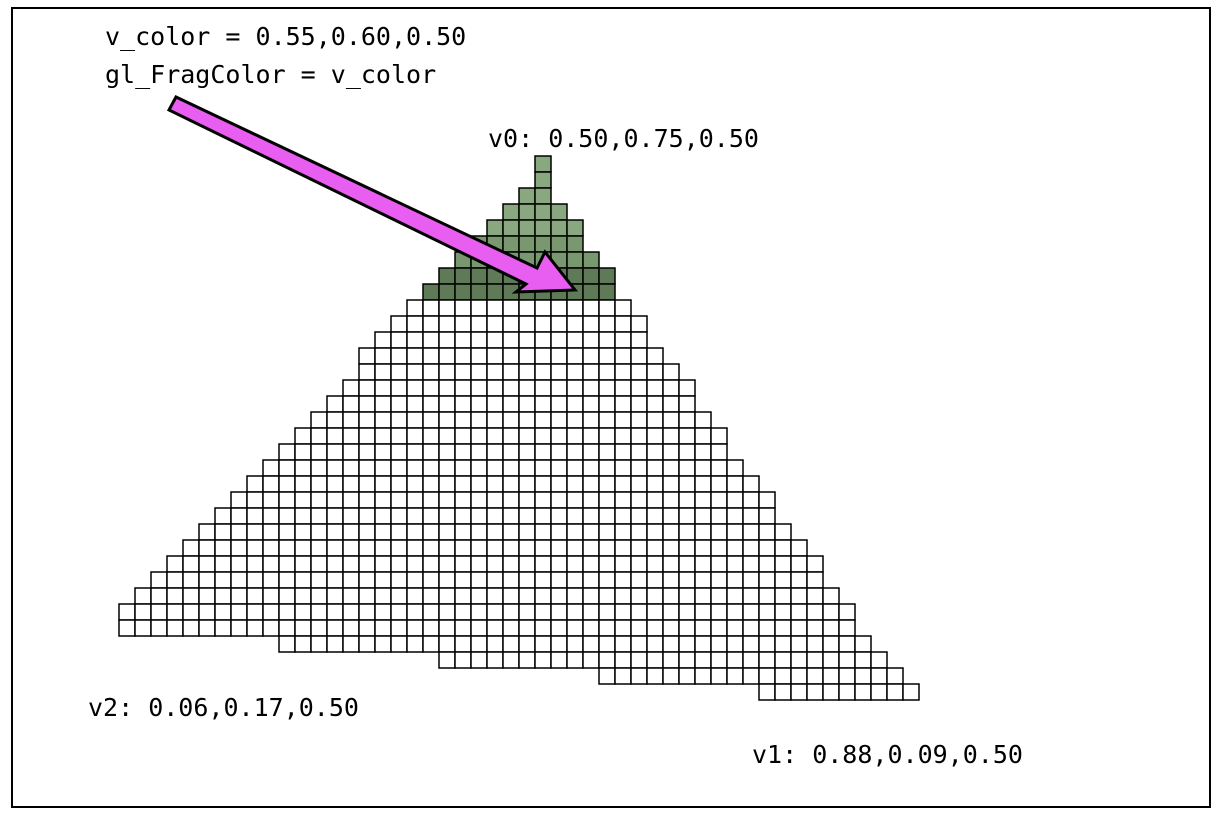 The height and width of the screenshot is (816, 1218). I want to click on code-line-fragcolor: gl_FragColor = v_color, so click(270, 74).